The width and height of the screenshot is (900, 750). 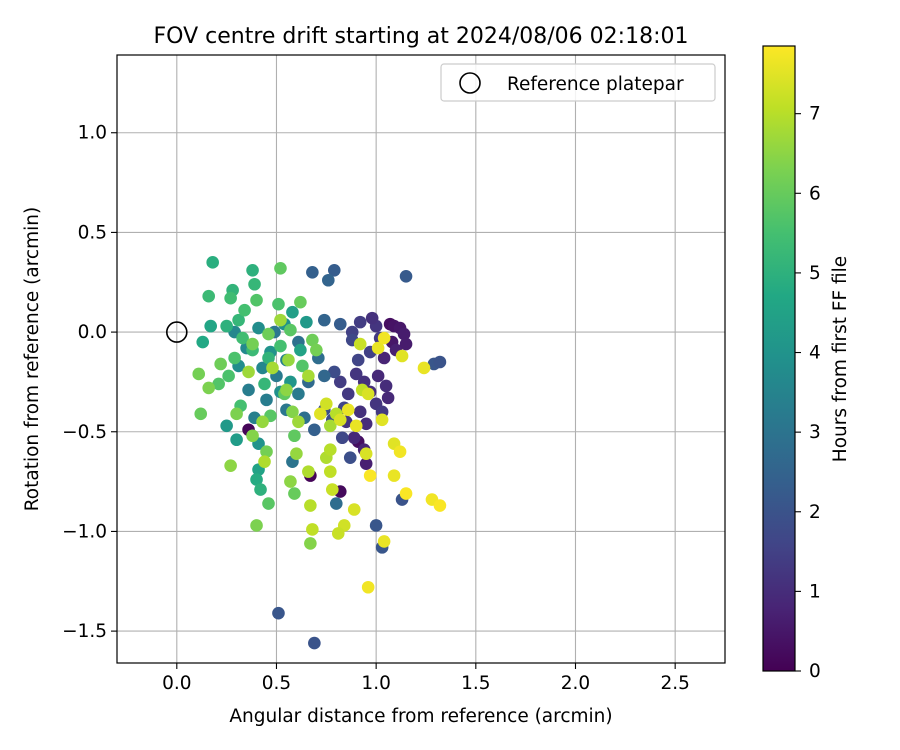 I want to click on colorbar-label: Hours from first FF file, so click(x=840, y=359).